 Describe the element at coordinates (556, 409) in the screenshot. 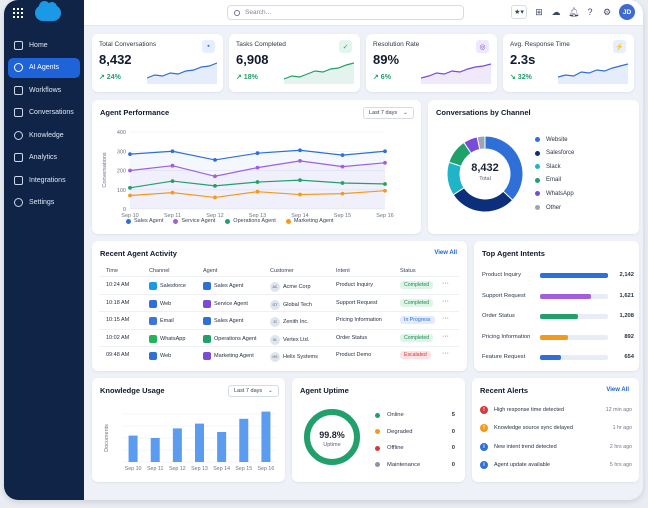

I see `alert-row: ! High response time detected 12 min ago` at that location.